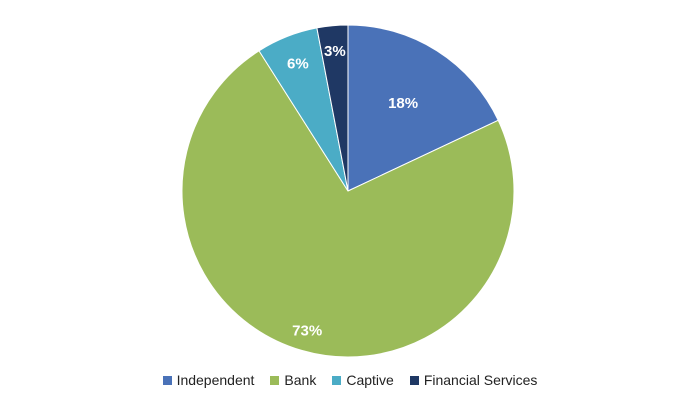 This screenshot has height=400, width=700. What do you see at coordinates (332, 108) in the screenshot?
I see `slice-financial-services` at bounding box center [332, 108].